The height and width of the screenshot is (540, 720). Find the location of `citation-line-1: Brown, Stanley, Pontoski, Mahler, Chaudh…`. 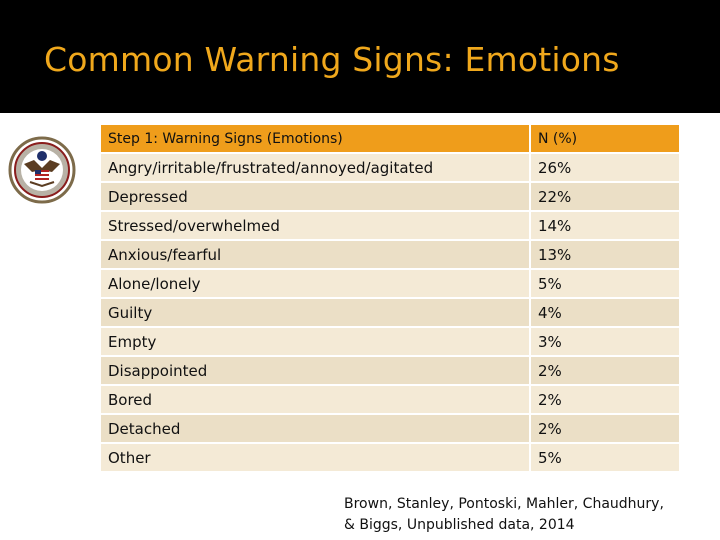

citation-line-1: Brown, Stanley, Pontoski, Mahler, Chaudh… is located at coordinates (504, 504).